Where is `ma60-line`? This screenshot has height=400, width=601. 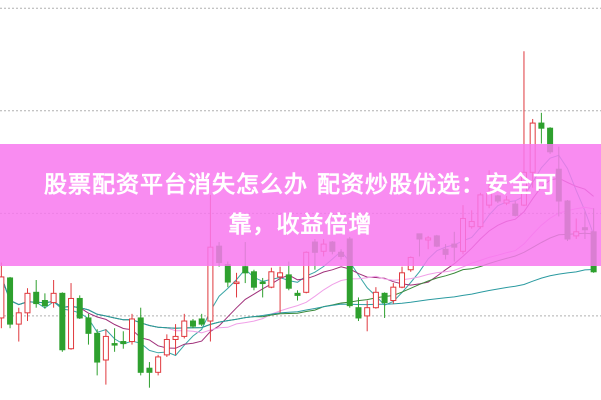
ma60-line is located at coordinates (297, 299).